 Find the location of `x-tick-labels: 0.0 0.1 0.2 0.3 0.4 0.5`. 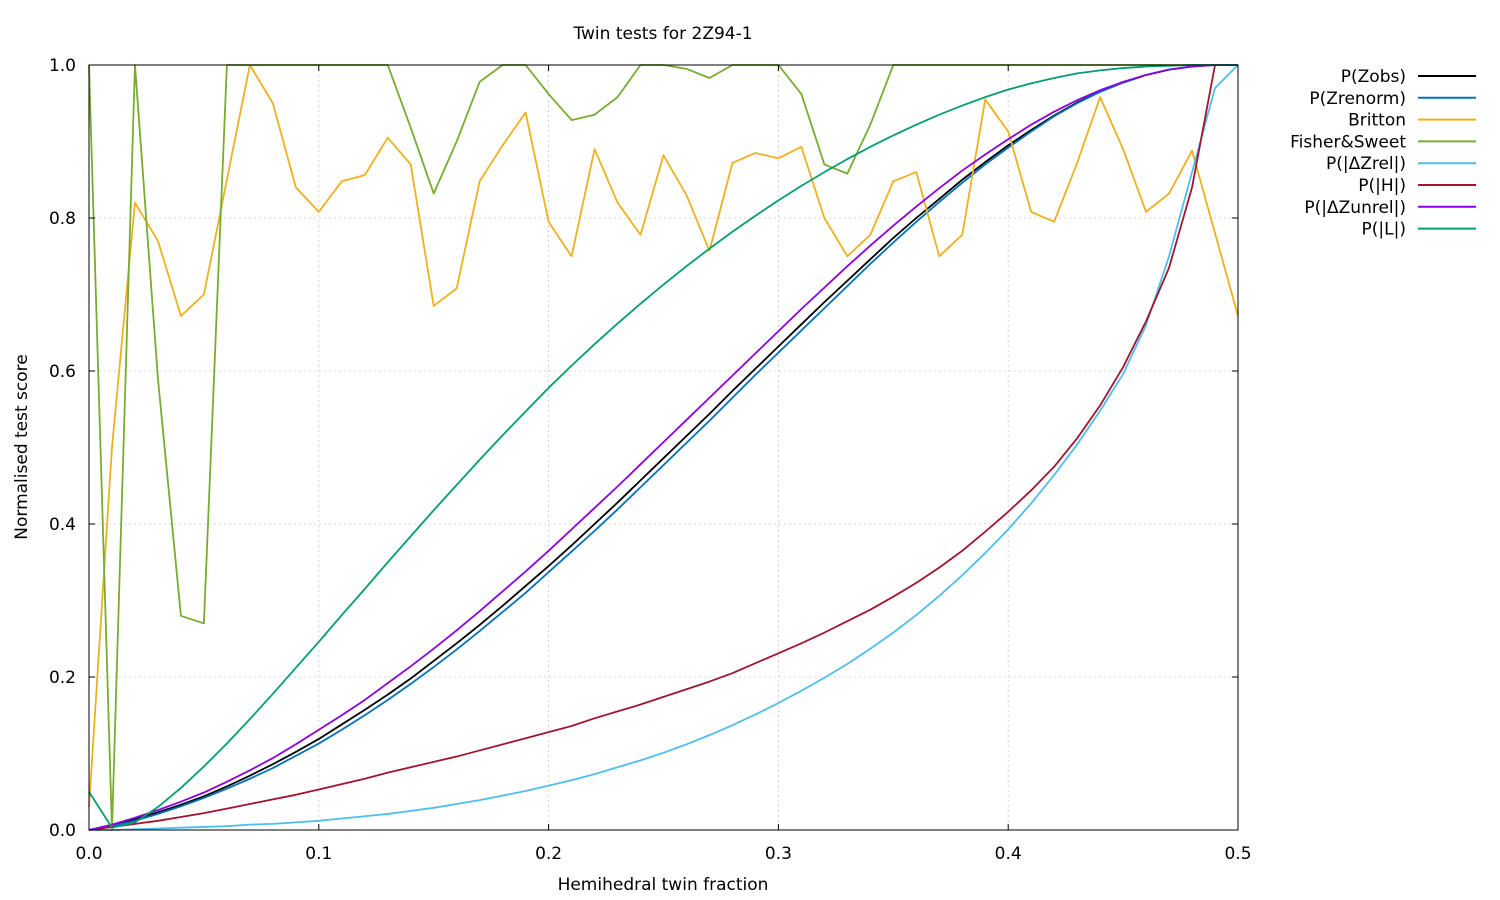

x-tick-labels: 0.0 0.1 0.2 0.3 0.4 0.5 is located at coordinates (663, 854).